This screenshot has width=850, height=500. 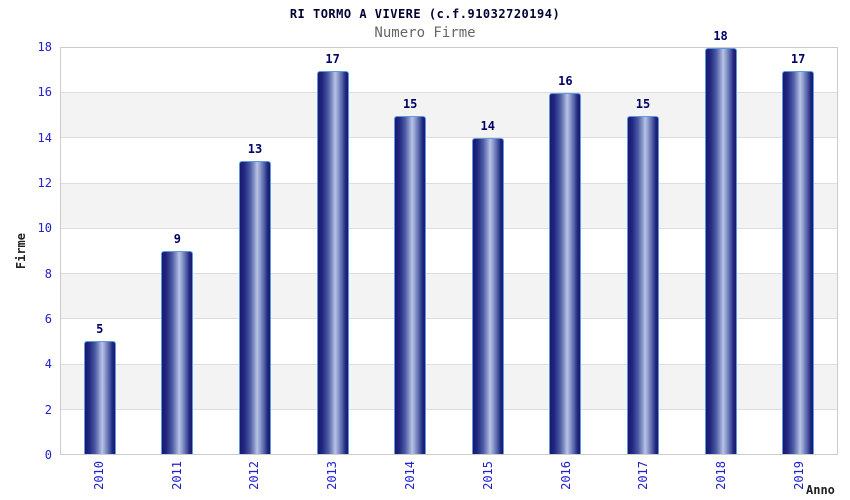 I want to click on x-label-slot: 2017, so click(x=644, y=480).